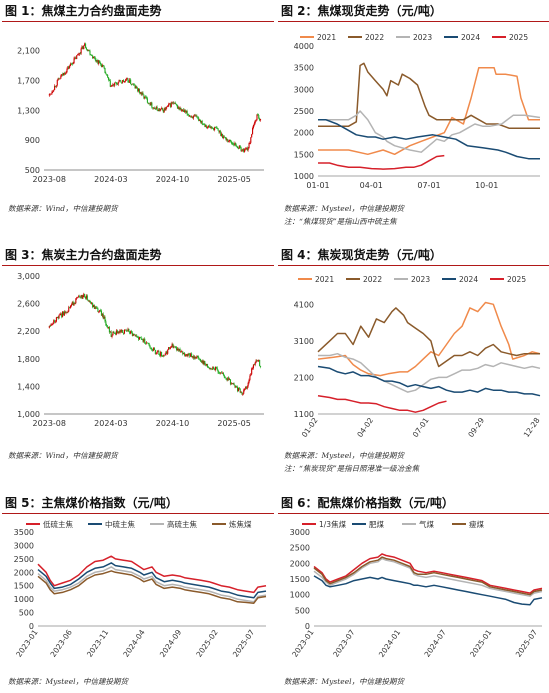  I want to click on y-tick-label: 500, so click(302, 610).